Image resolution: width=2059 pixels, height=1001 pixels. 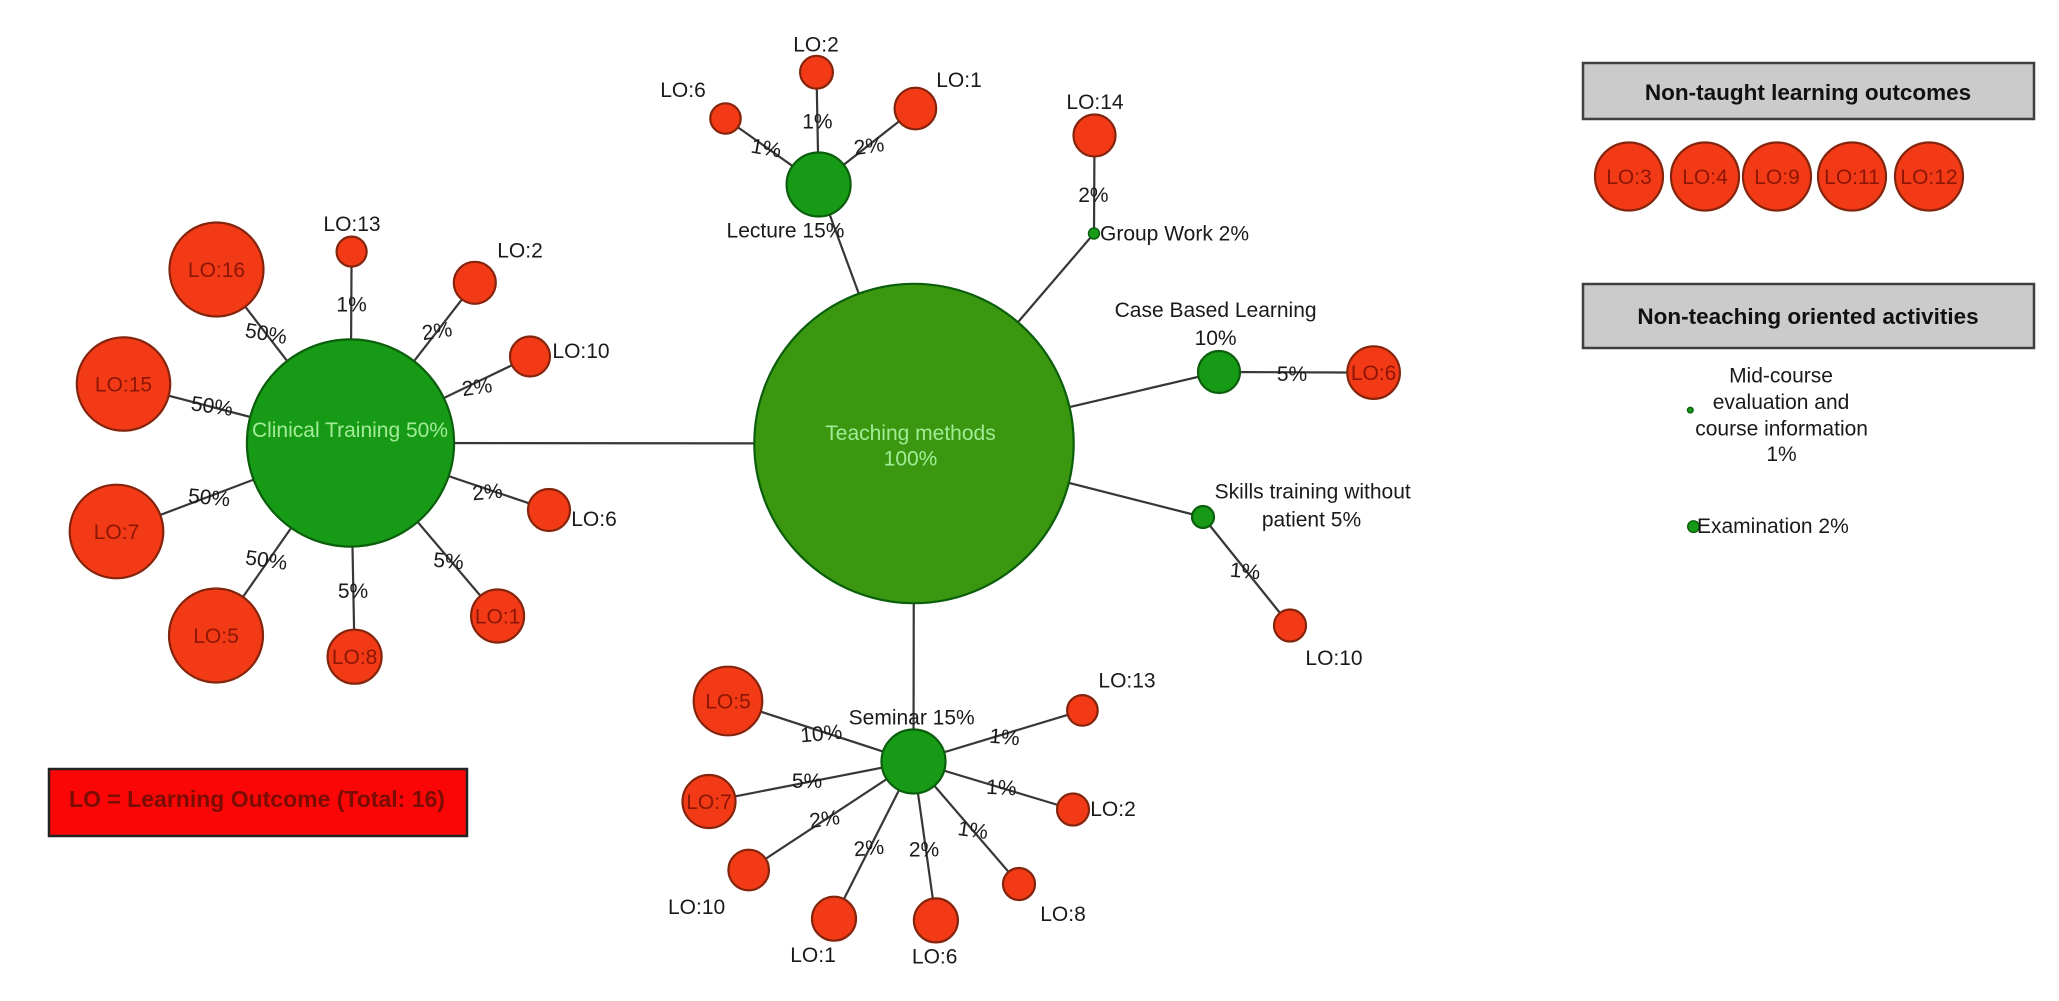 I want to click on svg-text: LO:11, so click(x=1852, y=177).